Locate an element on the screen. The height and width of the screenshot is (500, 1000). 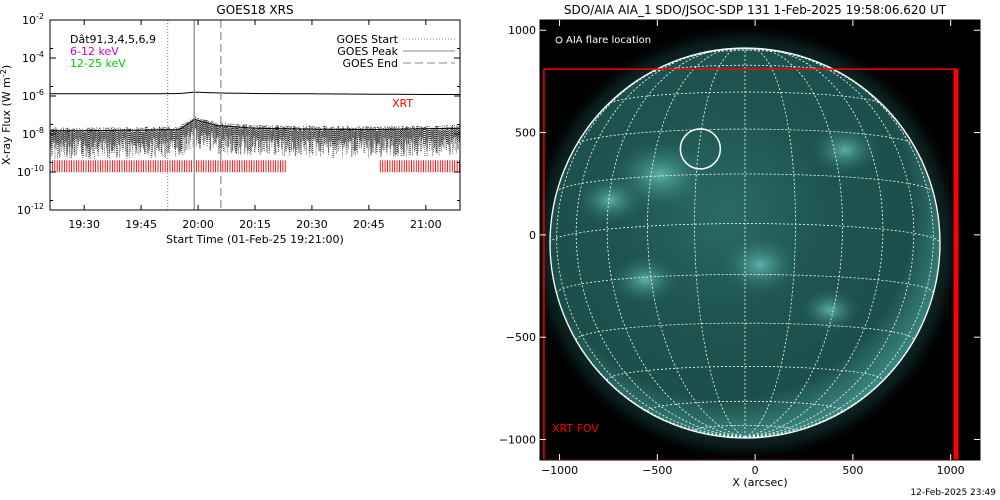
goes-x-tick-label: 19:30 is located at coordinates (84, 224).